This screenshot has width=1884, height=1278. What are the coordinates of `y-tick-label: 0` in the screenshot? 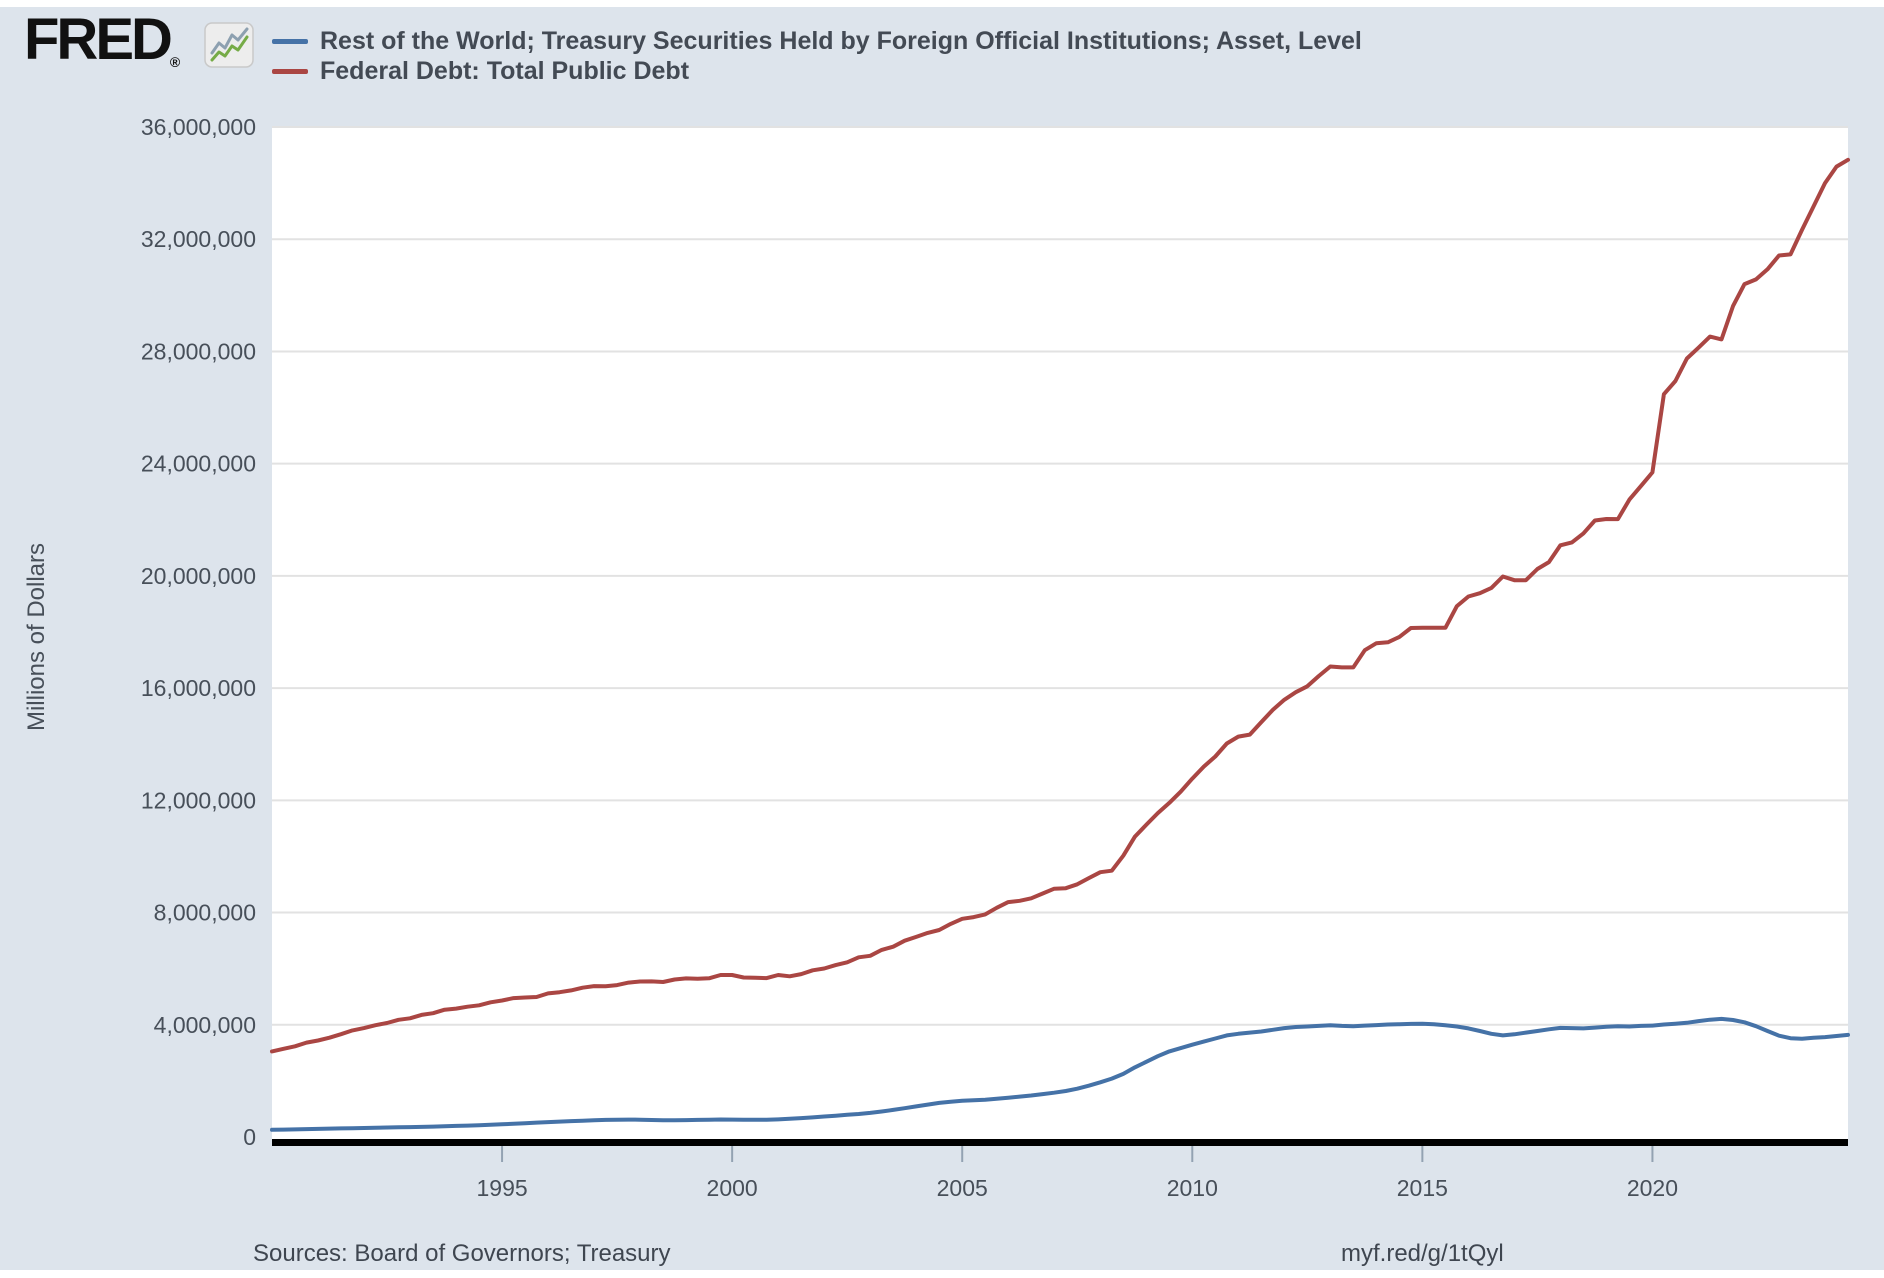 It's located at (249, 1137).